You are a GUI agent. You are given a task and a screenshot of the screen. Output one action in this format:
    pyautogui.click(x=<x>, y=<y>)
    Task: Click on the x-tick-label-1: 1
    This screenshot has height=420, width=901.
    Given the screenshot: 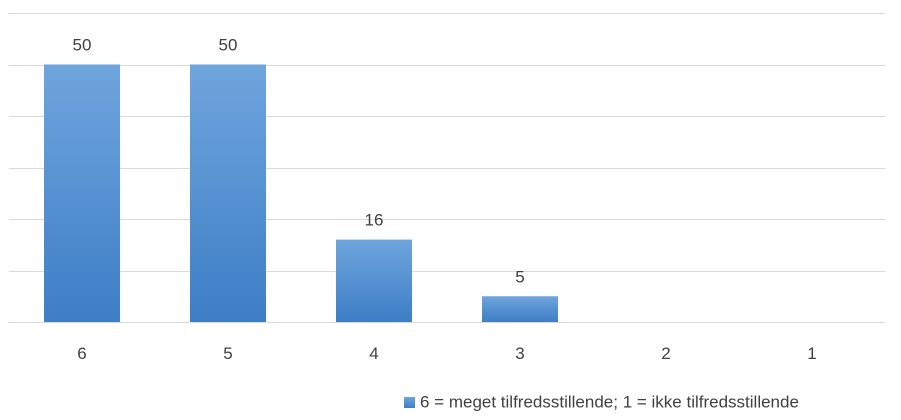 What is the action you would take?
    pyautogui.click(x=811, y=353)
    